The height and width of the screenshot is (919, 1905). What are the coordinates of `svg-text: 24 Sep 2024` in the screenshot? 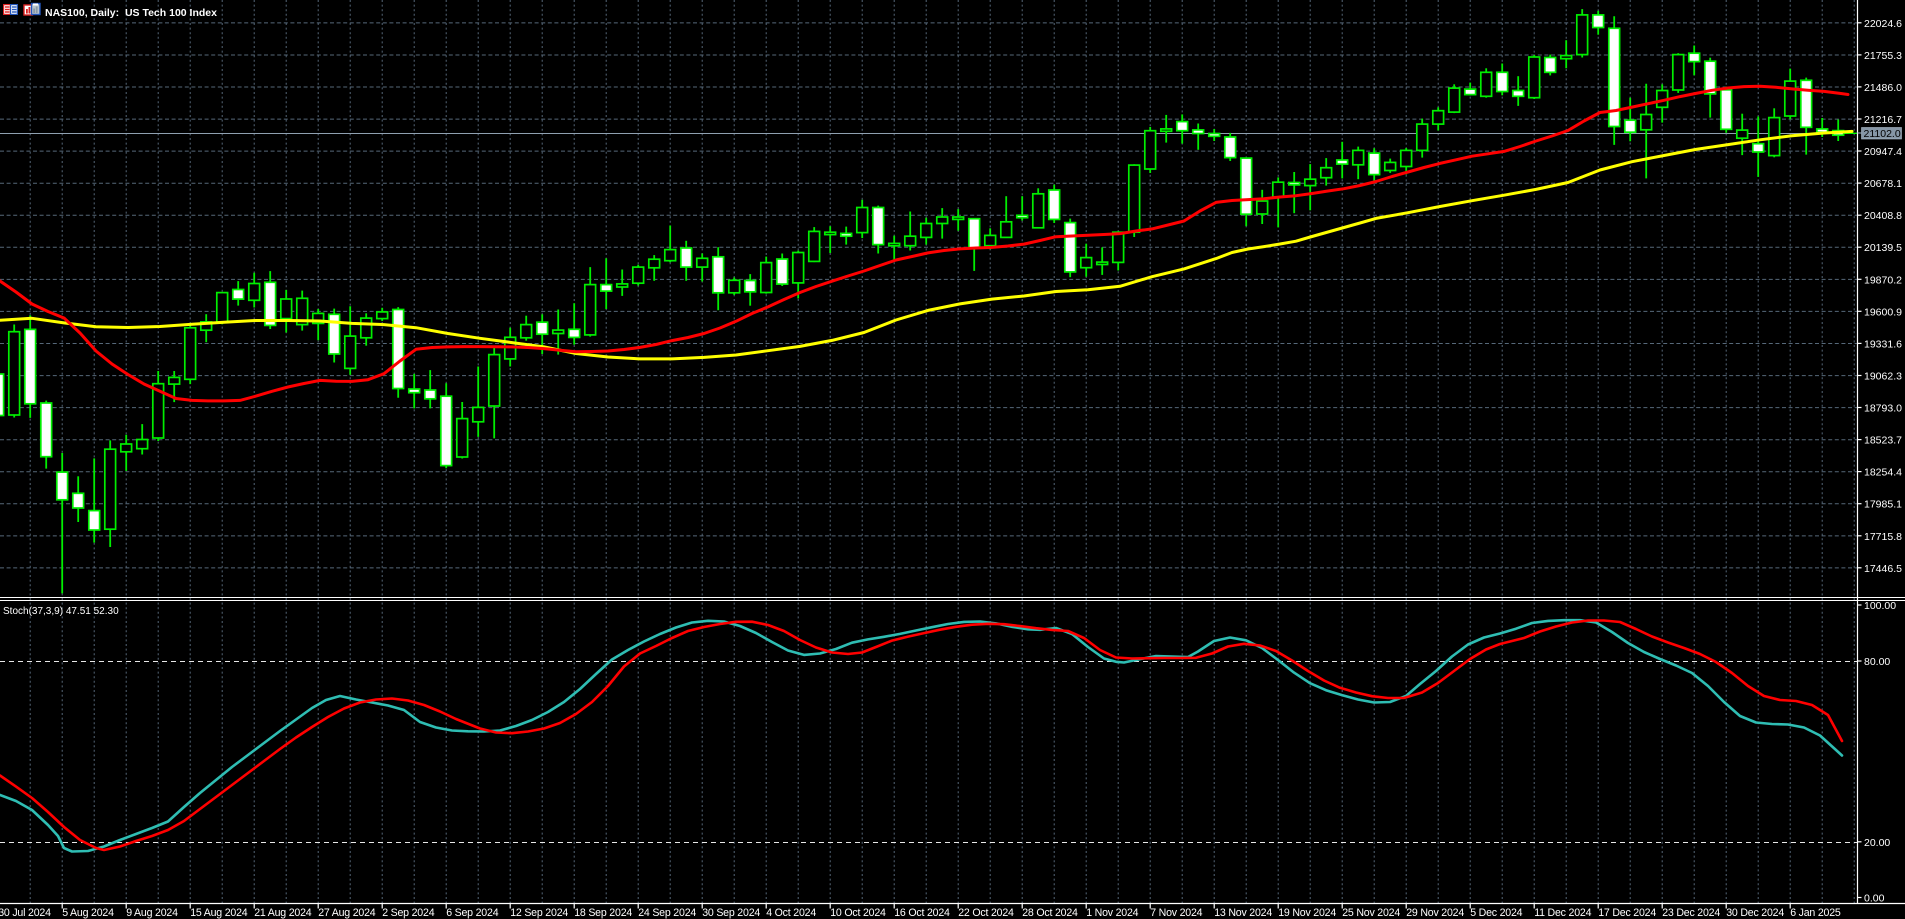 It's located at (667, 913).